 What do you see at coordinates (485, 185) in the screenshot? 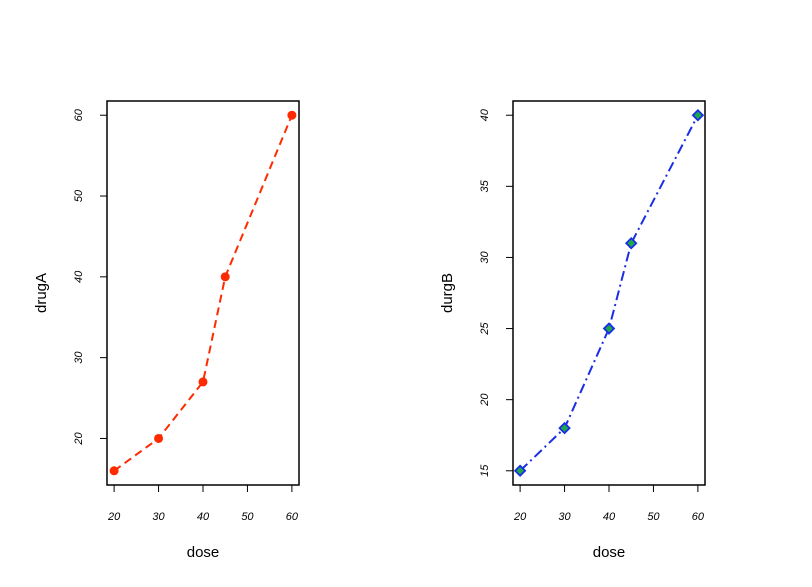
I see `y-tick-label: 35` at bounding box center [485, 185].